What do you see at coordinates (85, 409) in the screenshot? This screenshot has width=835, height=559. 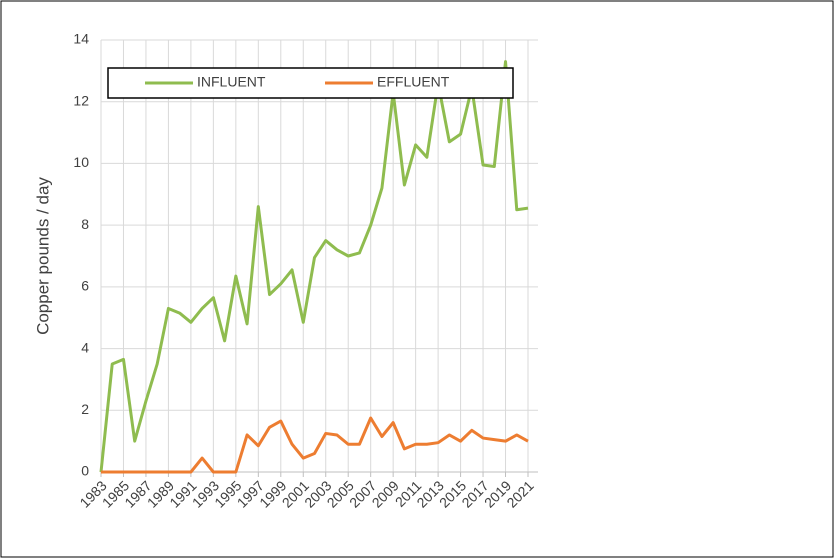 I see `y-tick-label: 2` at bounding box center [85, 409].